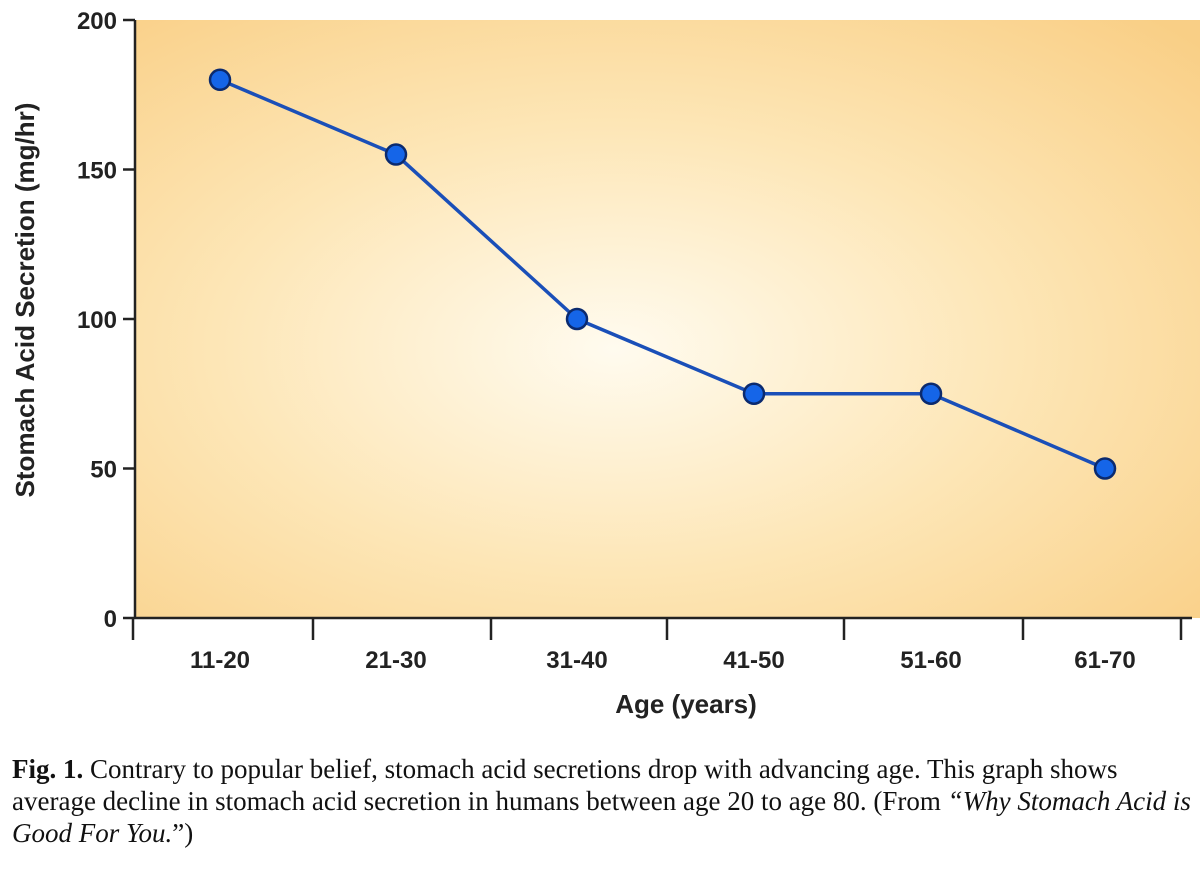  Describe the element at coordinates (48, 769) in the screenshot. I see `caption-label: Fig. 1.` at that location.